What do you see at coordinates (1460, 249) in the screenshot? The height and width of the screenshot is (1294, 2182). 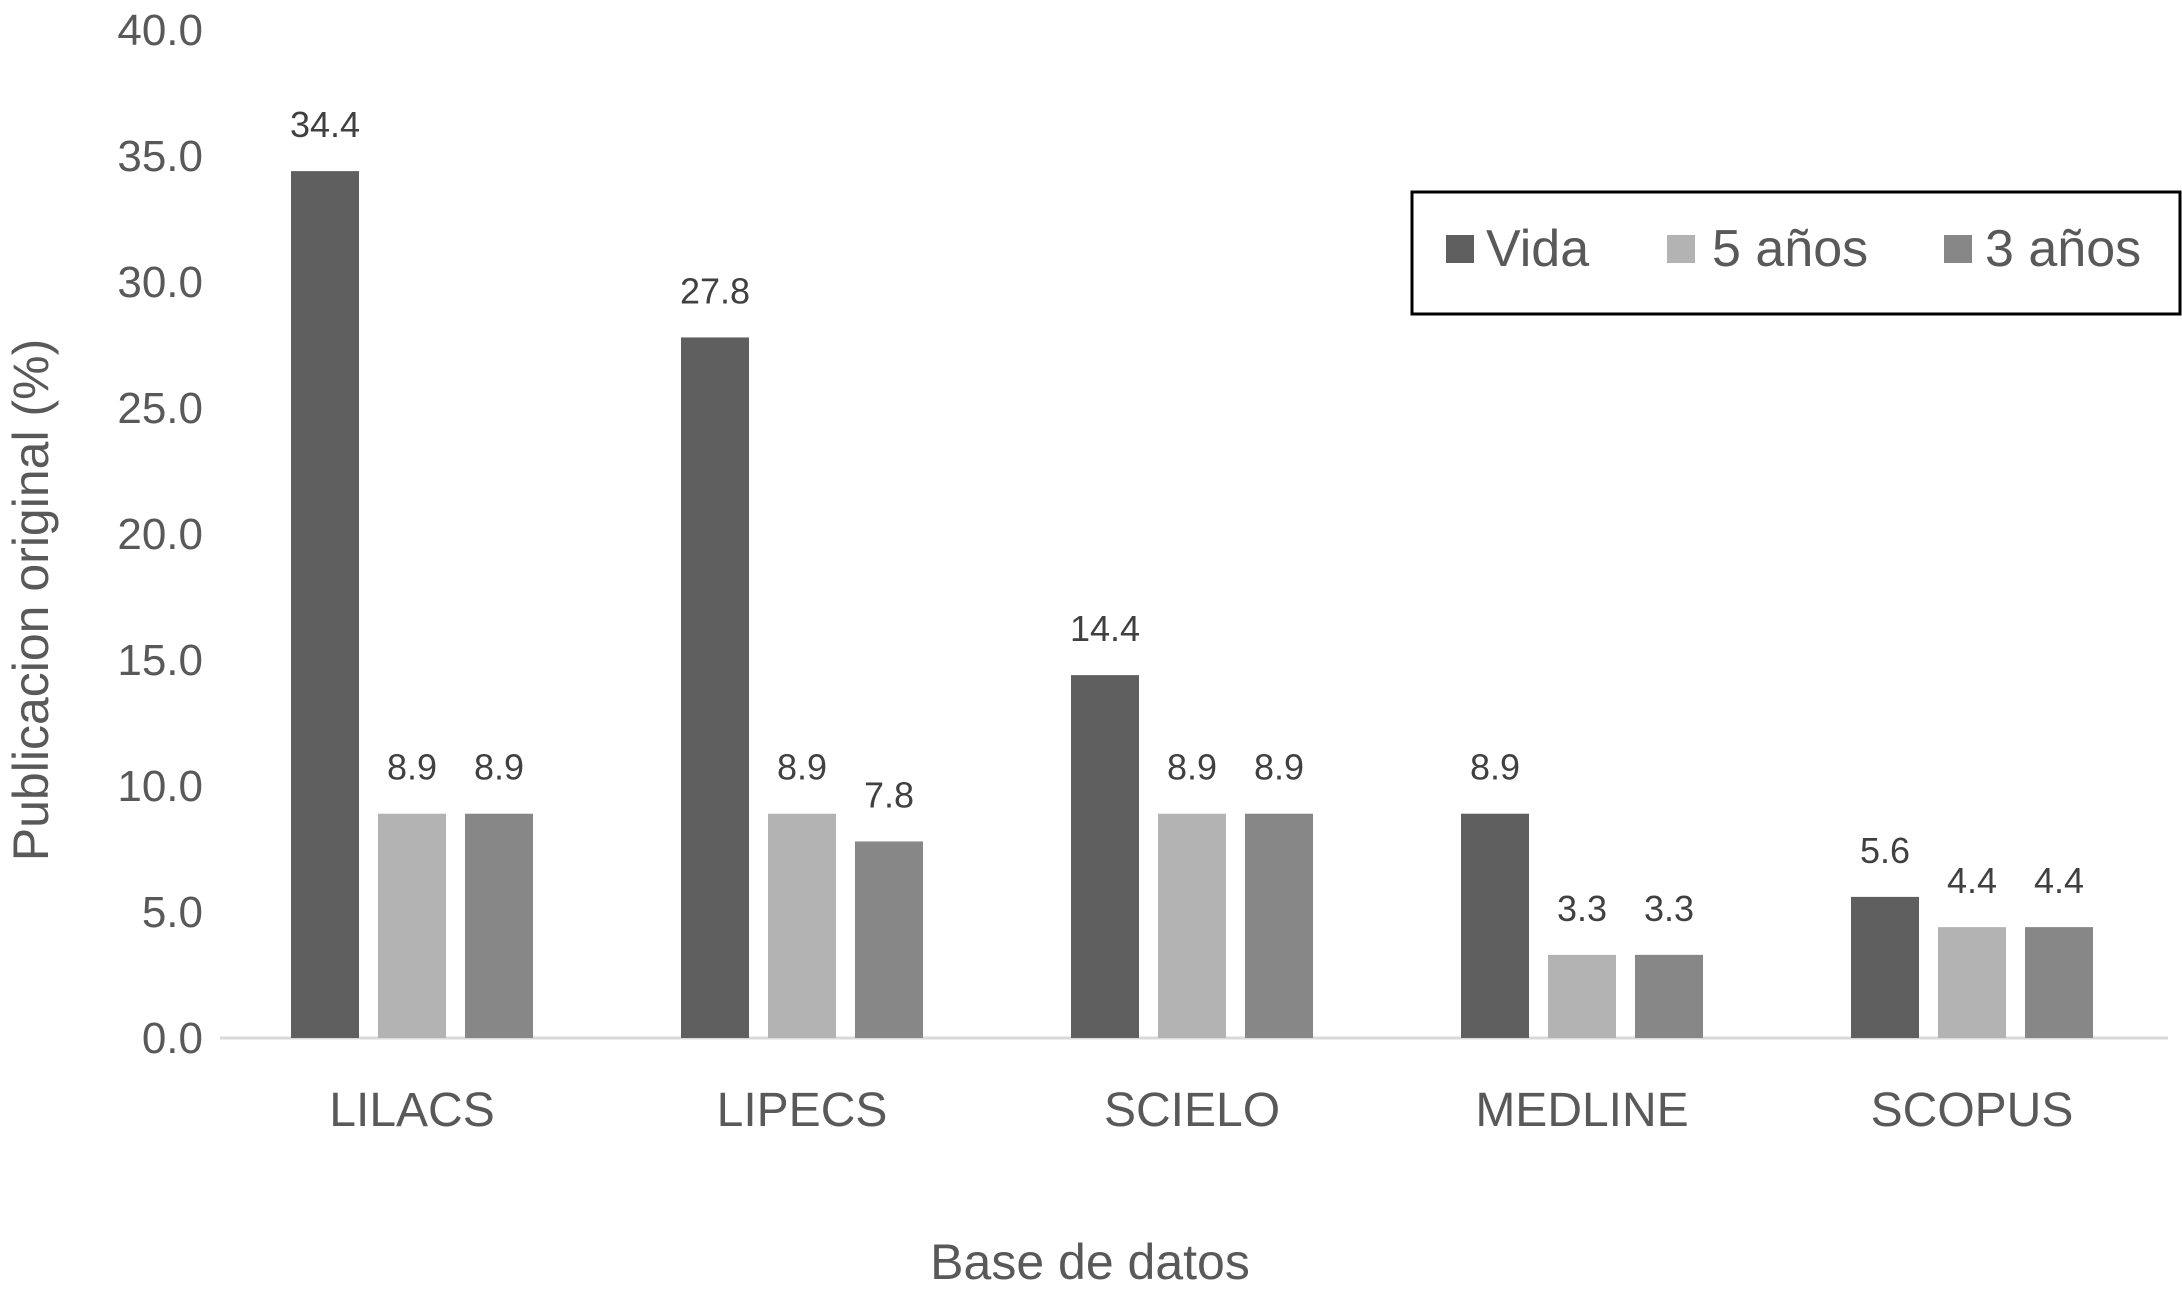 I see `legend-swatch-vida` at bounding box center [1460, 249].